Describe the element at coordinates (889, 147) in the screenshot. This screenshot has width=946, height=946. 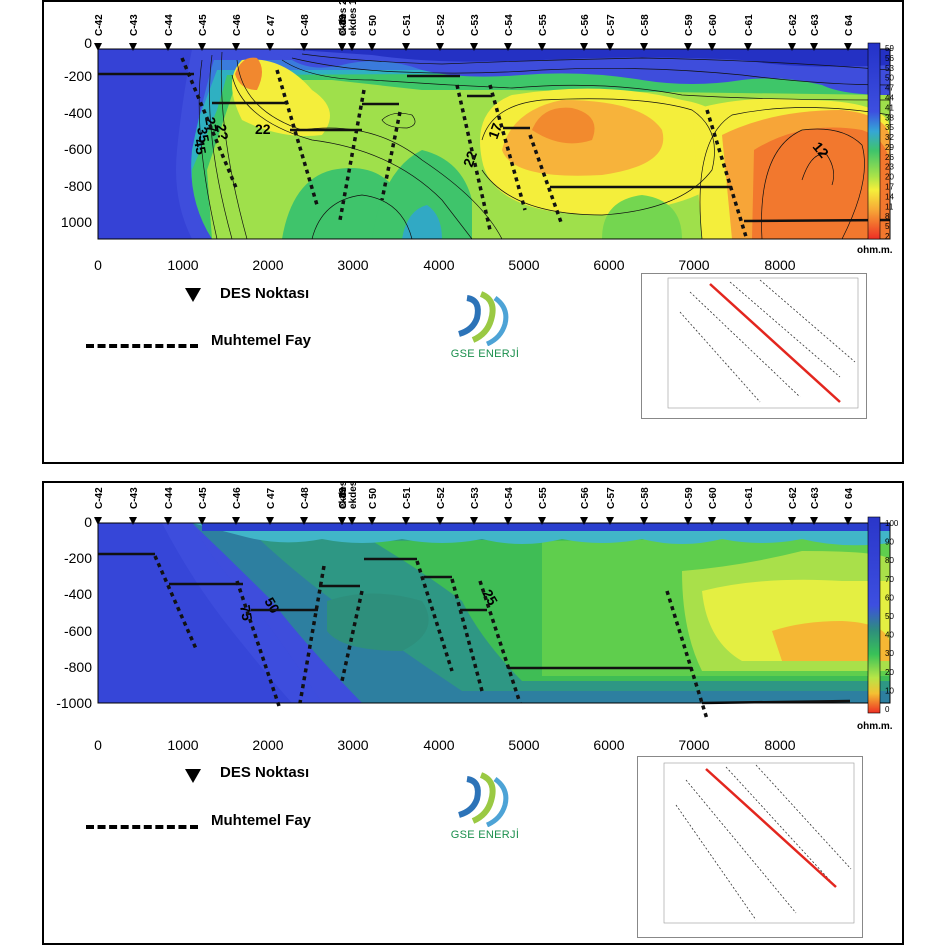
I see `colorbar-tick-label: 29` at that location.